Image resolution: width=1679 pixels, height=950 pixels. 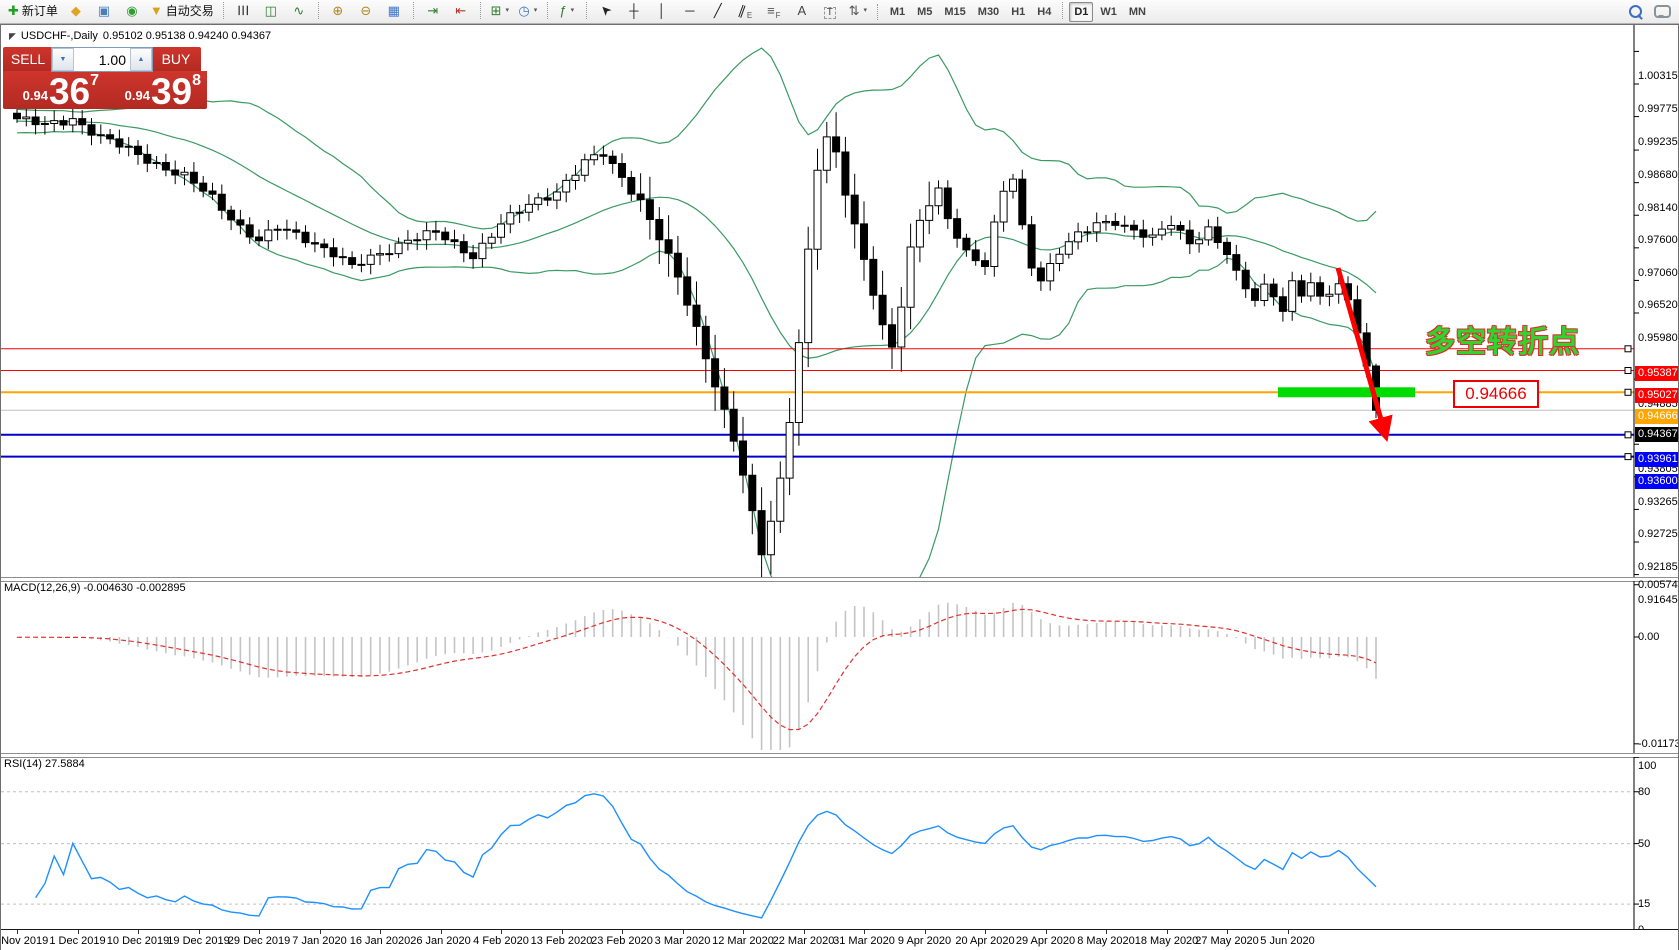 What do you see at coordinates (102, 59) in the screenshot?
I see `volume-input` at bounding box center [102, 59].